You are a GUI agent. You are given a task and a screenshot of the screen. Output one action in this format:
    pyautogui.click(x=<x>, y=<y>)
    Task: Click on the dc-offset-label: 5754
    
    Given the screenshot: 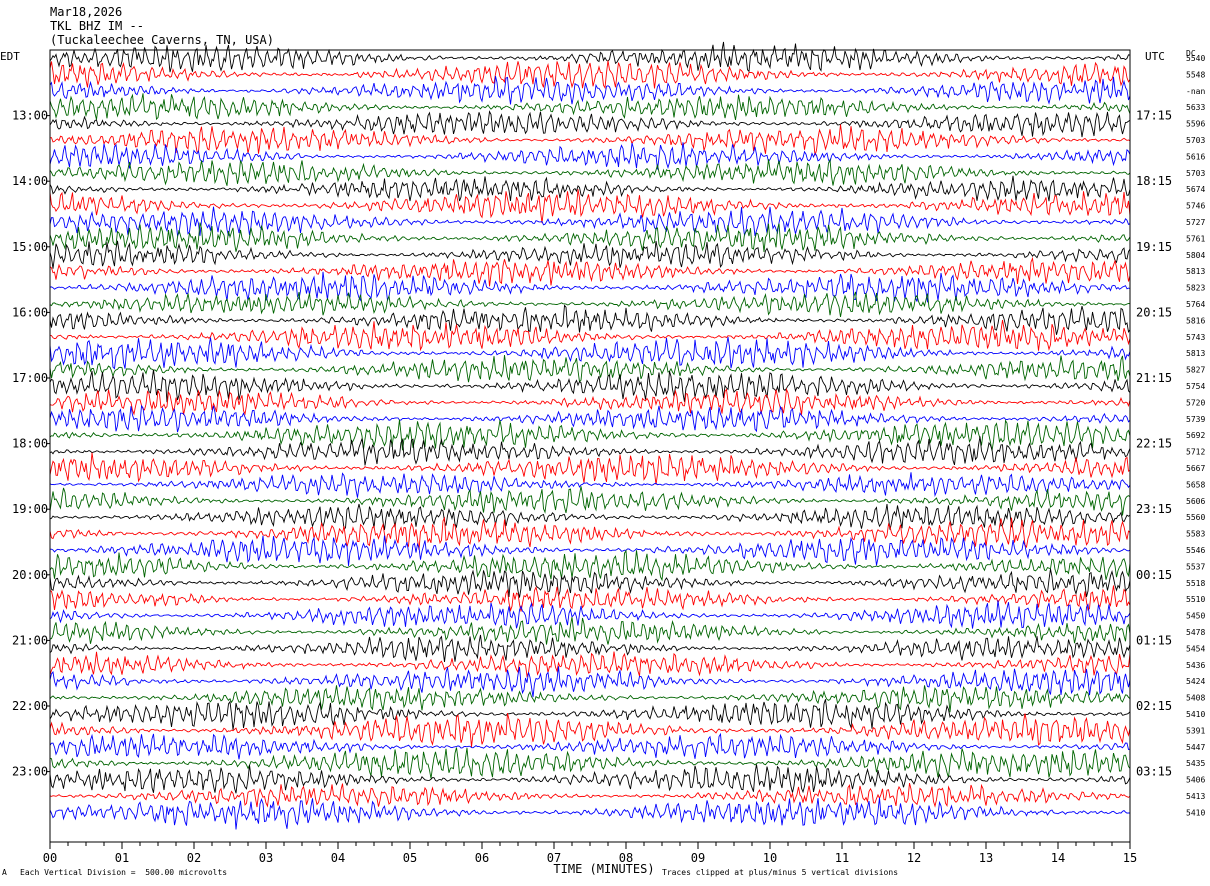 What is the action you would take?
    pyautogui.click(x=1195, y=386)
    